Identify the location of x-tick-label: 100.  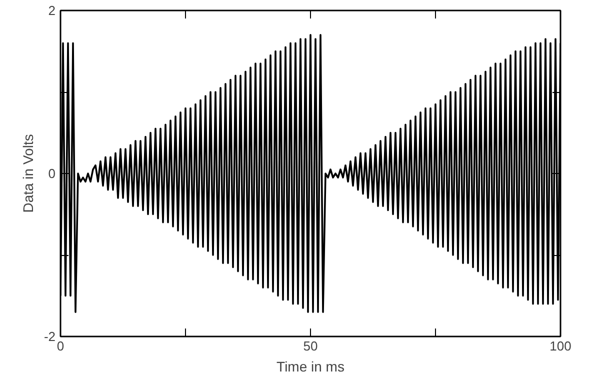
(561, 346).